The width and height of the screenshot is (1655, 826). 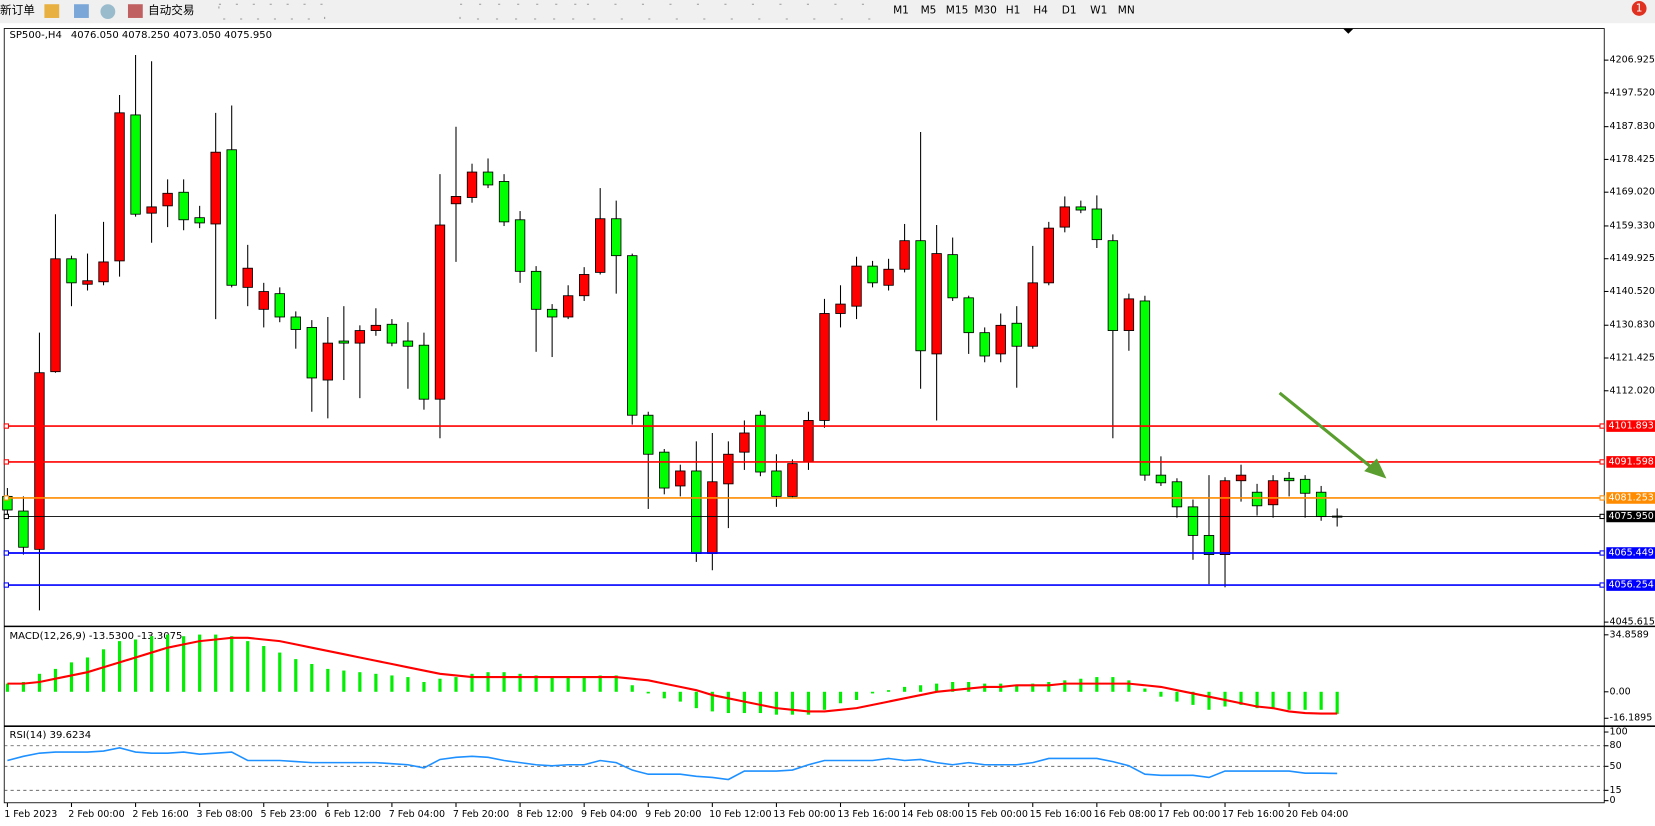 I want to click on x-tick-label: 9 Feb 04:00, so click(x=609, y=814).